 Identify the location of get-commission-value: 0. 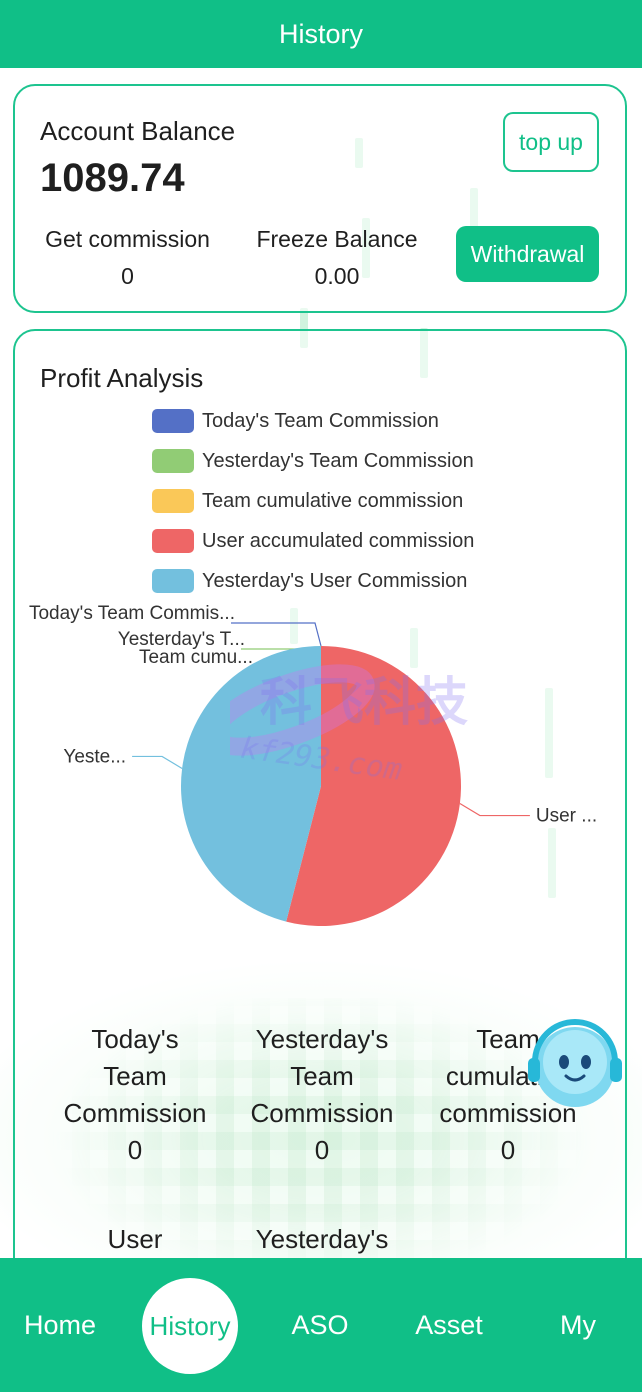
(127, 276).